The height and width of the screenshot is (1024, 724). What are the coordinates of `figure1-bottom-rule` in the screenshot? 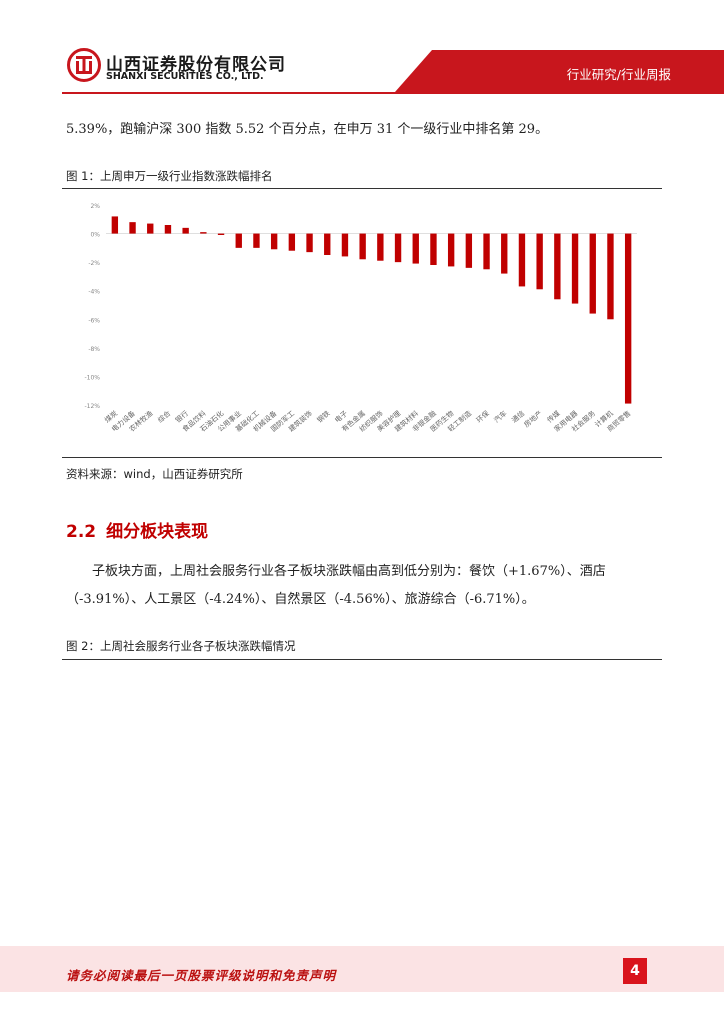 It's located at (362, 457).